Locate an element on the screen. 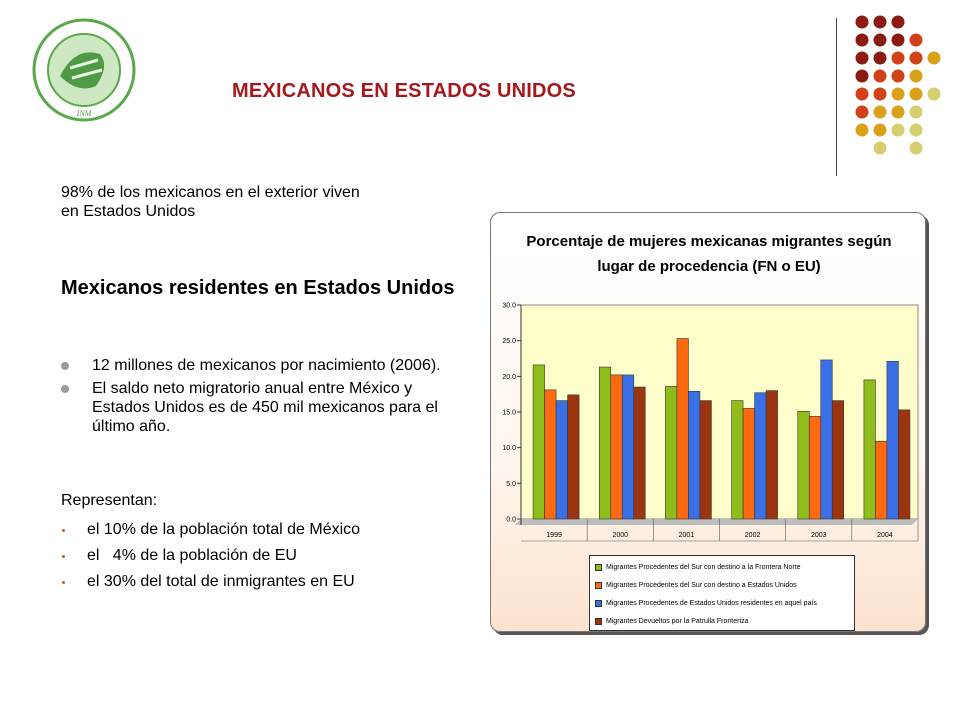  x-tick-label: 2004 is located at coordinates (885, 535).